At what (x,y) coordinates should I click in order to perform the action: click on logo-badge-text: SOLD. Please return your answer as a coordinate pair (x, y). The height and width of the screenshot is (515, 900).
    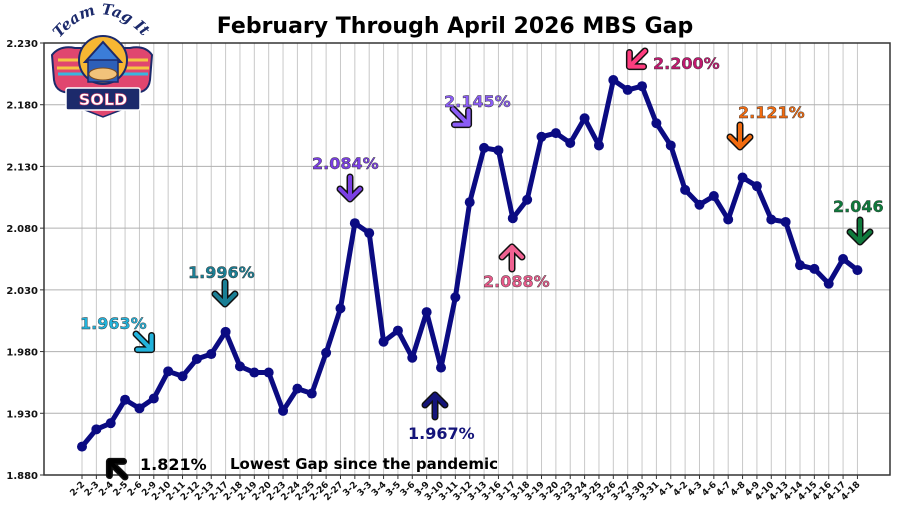
    Looking at the image, I should click on (103, 99).